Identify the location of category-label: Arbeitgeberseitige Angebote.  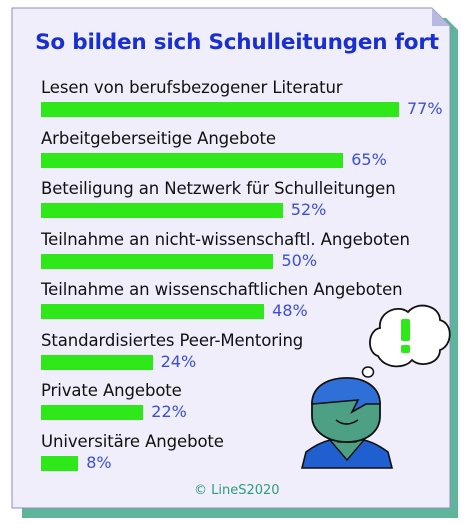
(158, 138).